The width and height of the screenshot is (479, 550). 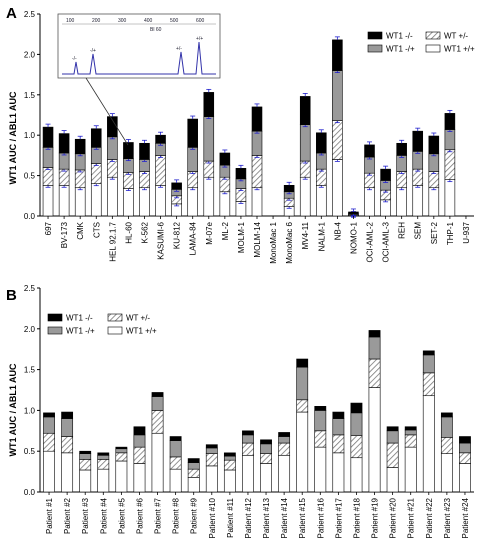 What do you see at coordinates (176, 515) in the screenshot?
I see `x-tick-label: Patient #8` at bounding box center [176, 515].